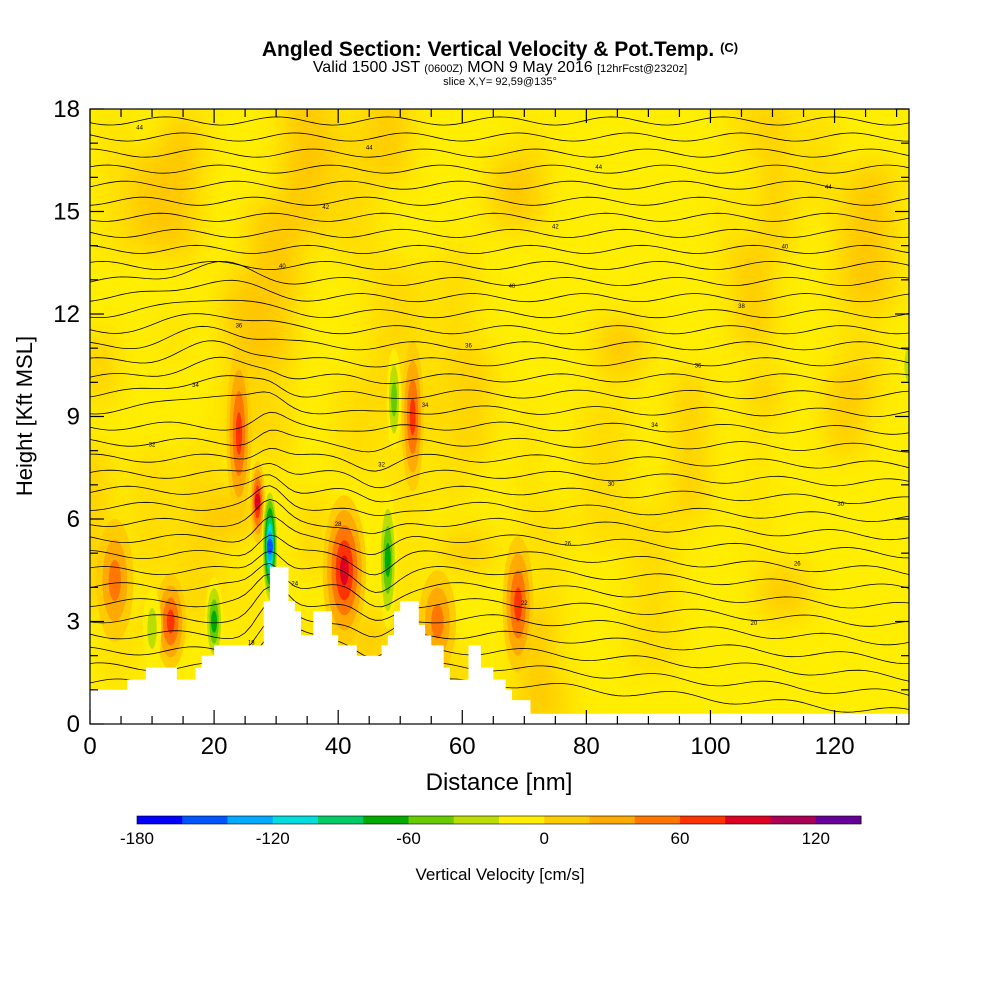 The width and height of the screenshot is (1000, 1000). What do you see at coordinates (611, 485) in the screenshot?
I see `isentrope-label: 30` at bounding box center [611, 485].